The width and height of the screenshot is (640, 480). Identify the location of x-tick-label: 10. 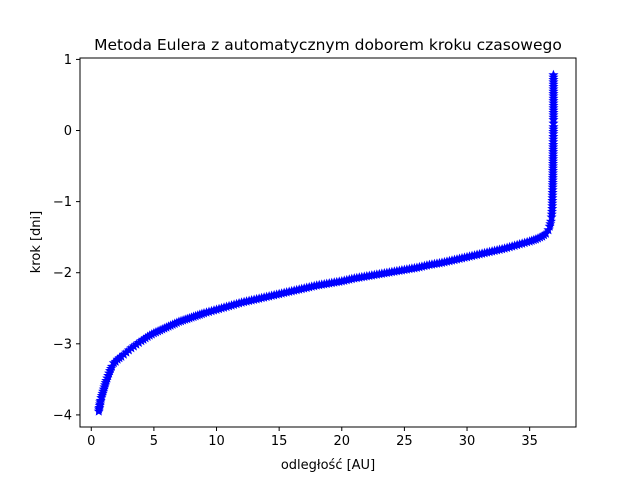
(216, 441).